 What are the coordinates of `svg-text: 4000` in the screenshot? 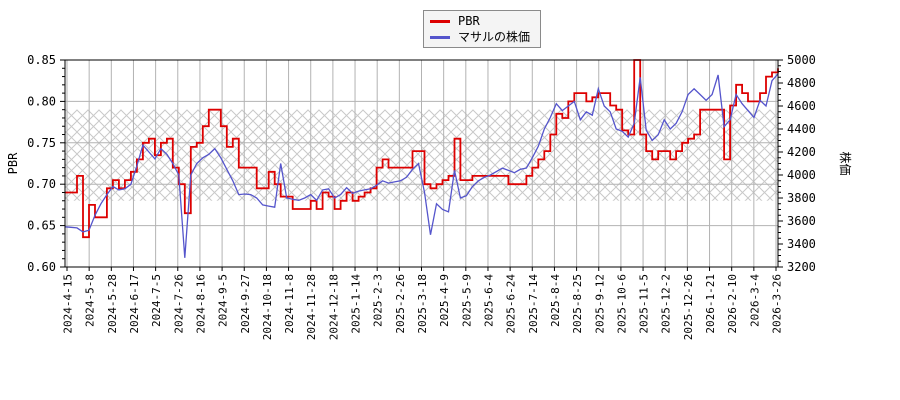 It's located at (801, 175).